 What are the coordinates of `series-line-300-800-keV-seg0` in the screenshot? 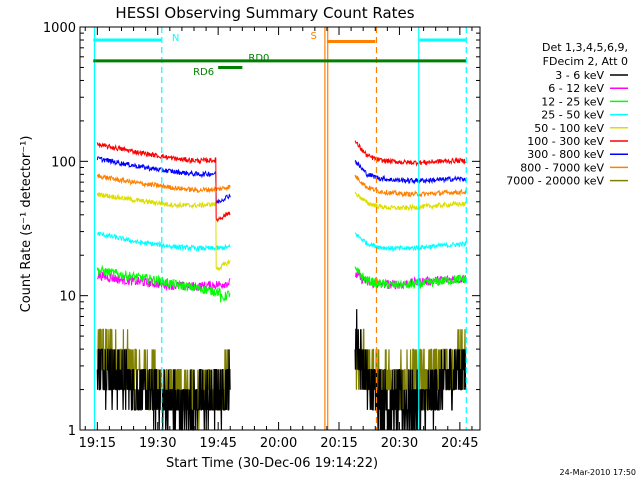 It's located at (163, 180).